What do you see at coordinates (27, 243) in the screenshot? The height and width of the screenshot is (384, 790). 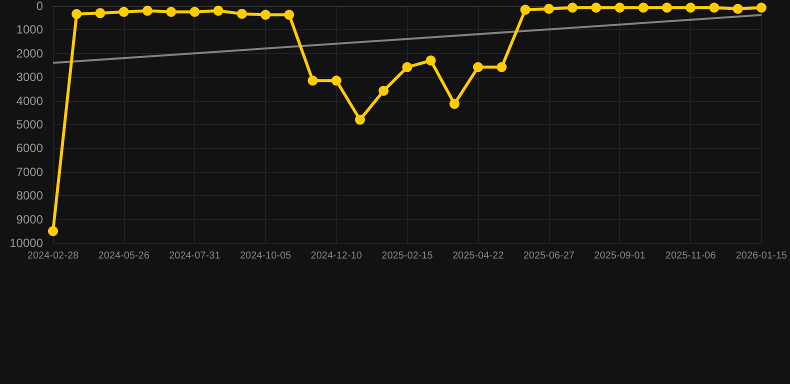 I see `y-tick-label: 10000` at bounding box center [27, 243].